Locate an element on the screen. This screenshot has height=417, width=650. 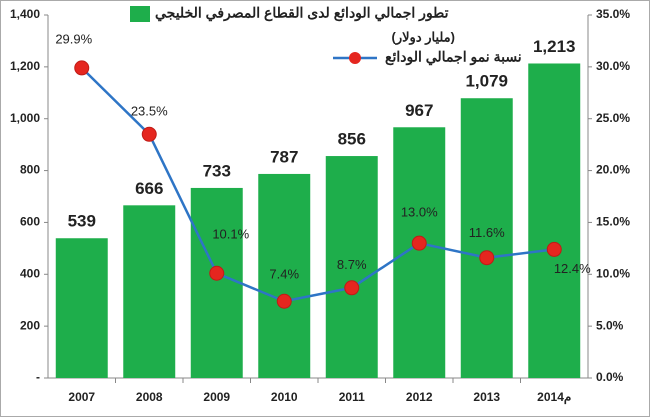
y2-tick-label: 35.0% is located at coordinates (613, 14).